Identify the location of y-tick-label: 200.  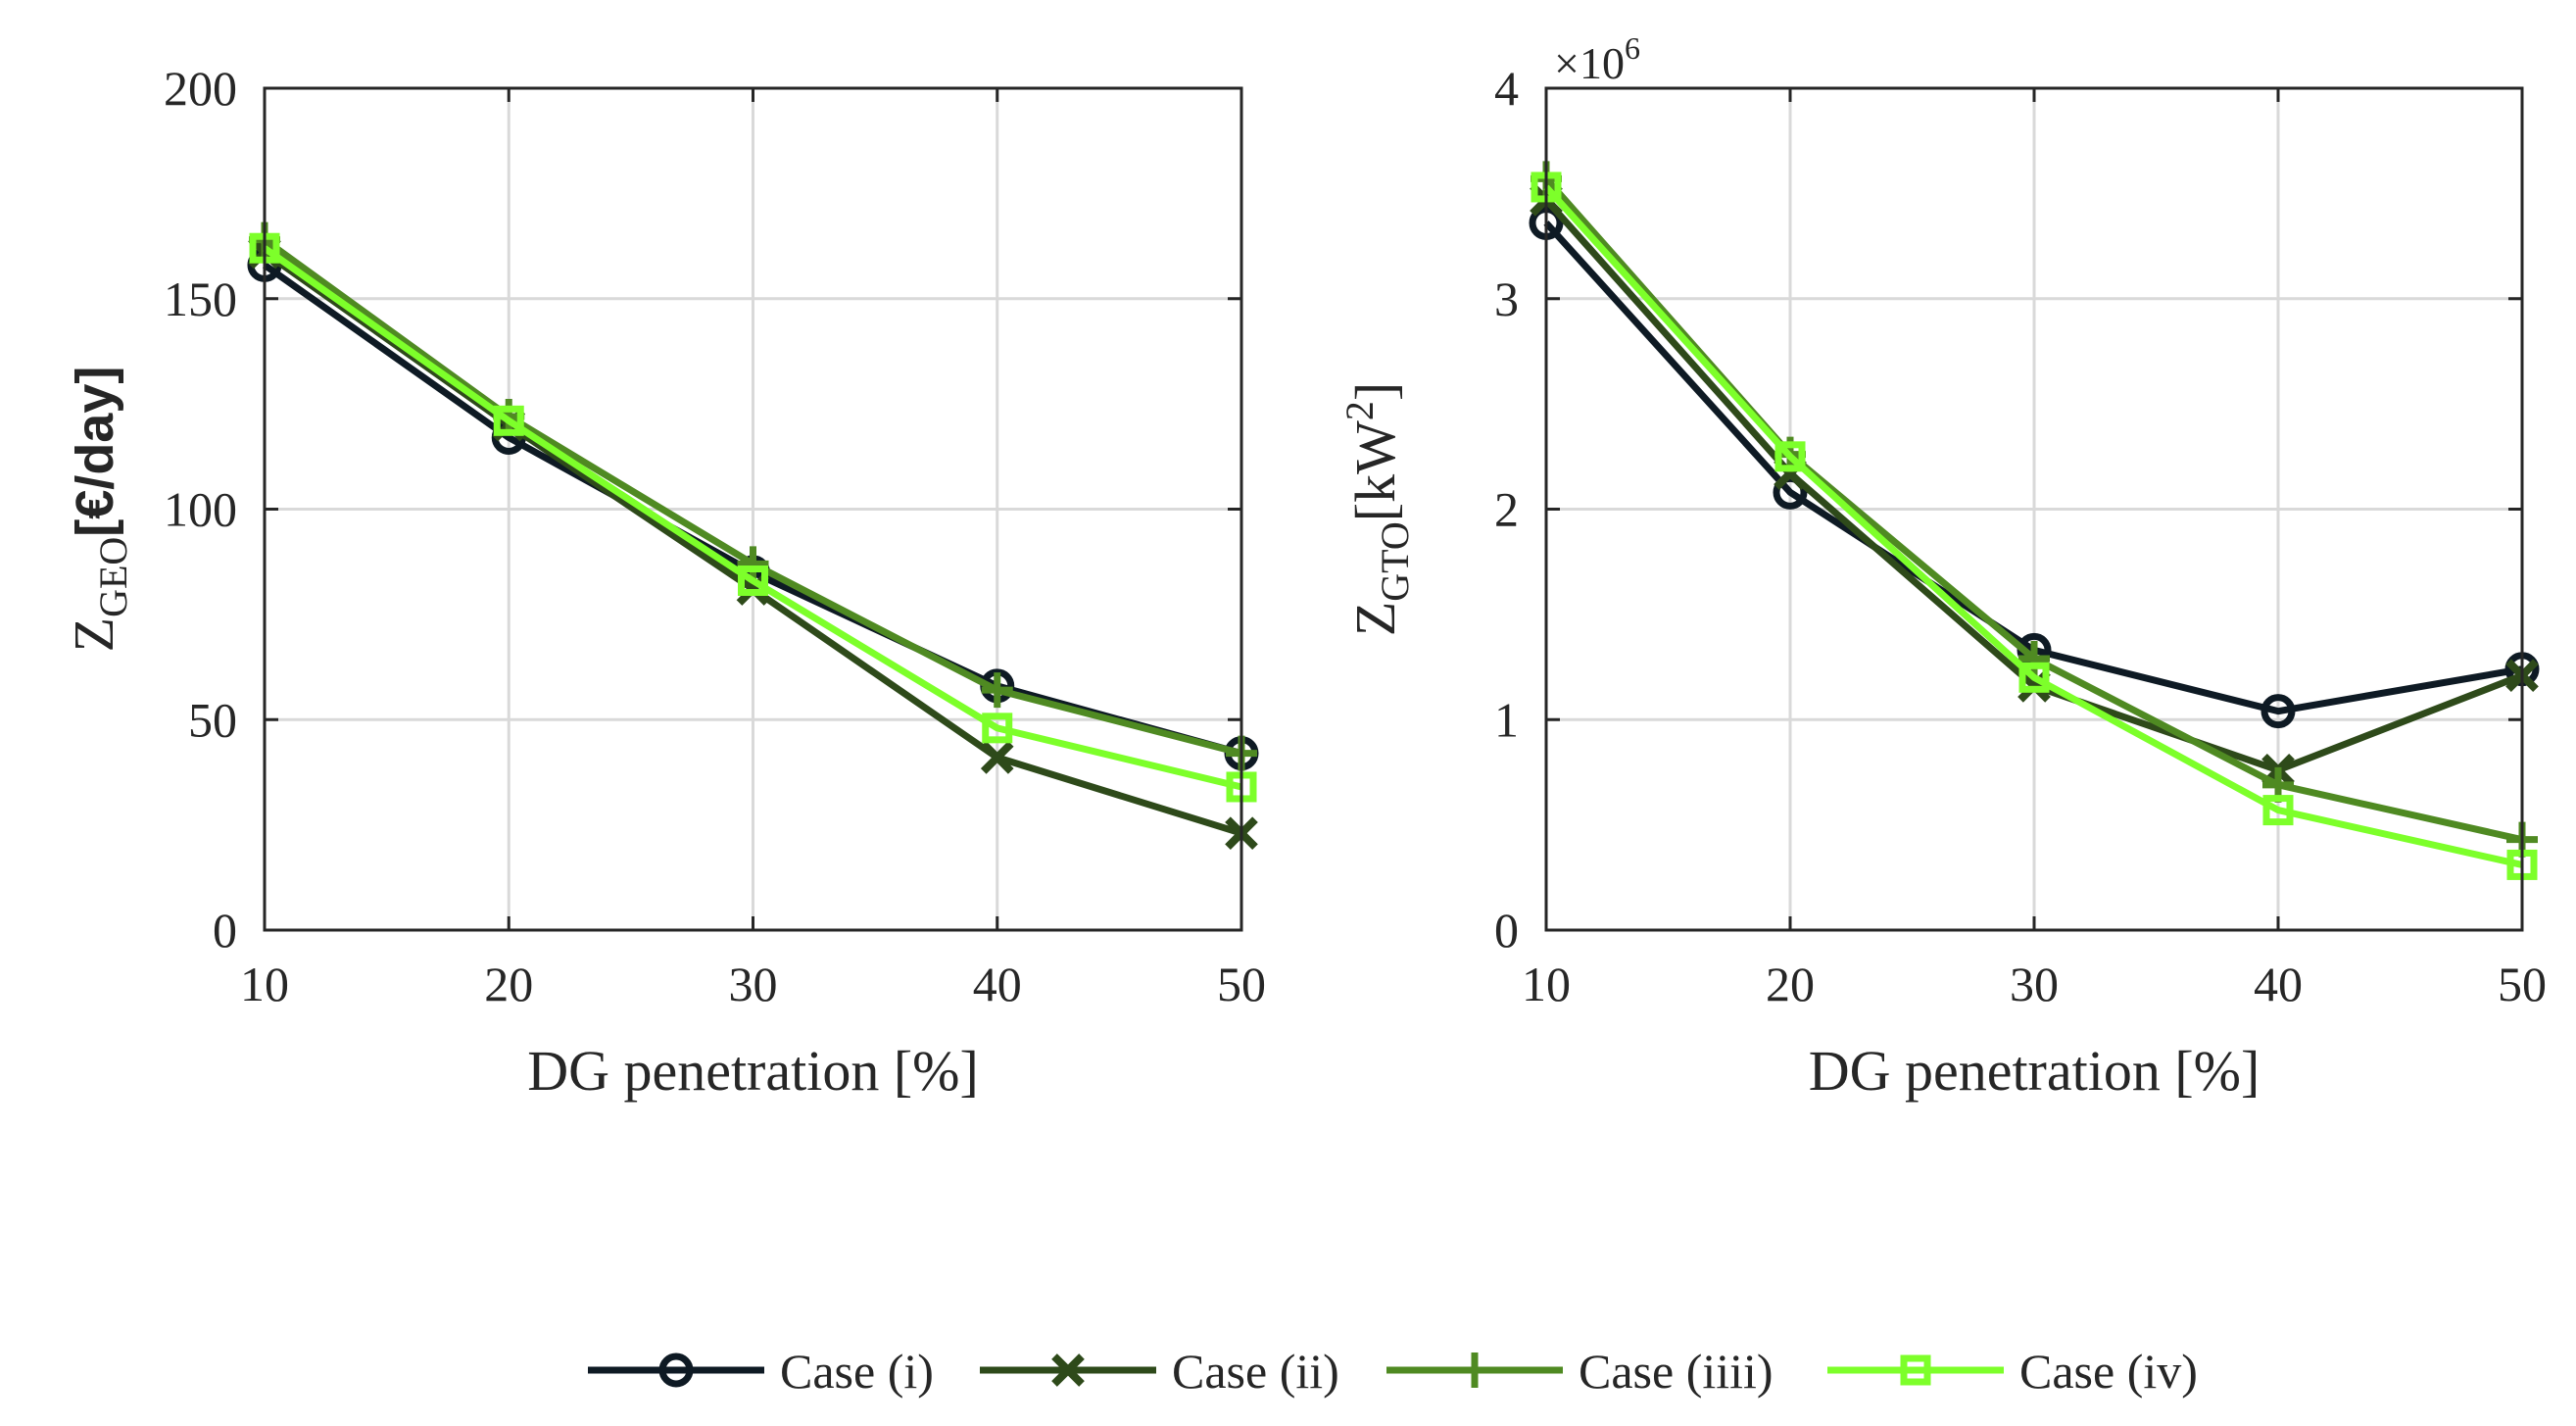
(200, 88).